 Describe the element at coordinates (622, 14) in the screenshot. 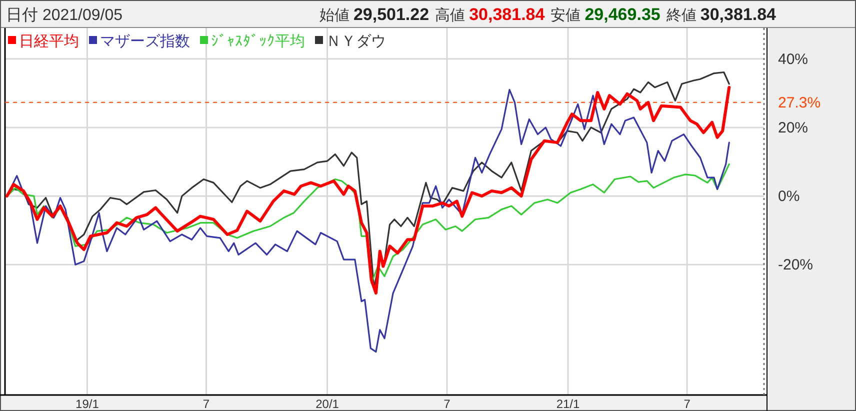

I see `text: 29,469.35` at that location.